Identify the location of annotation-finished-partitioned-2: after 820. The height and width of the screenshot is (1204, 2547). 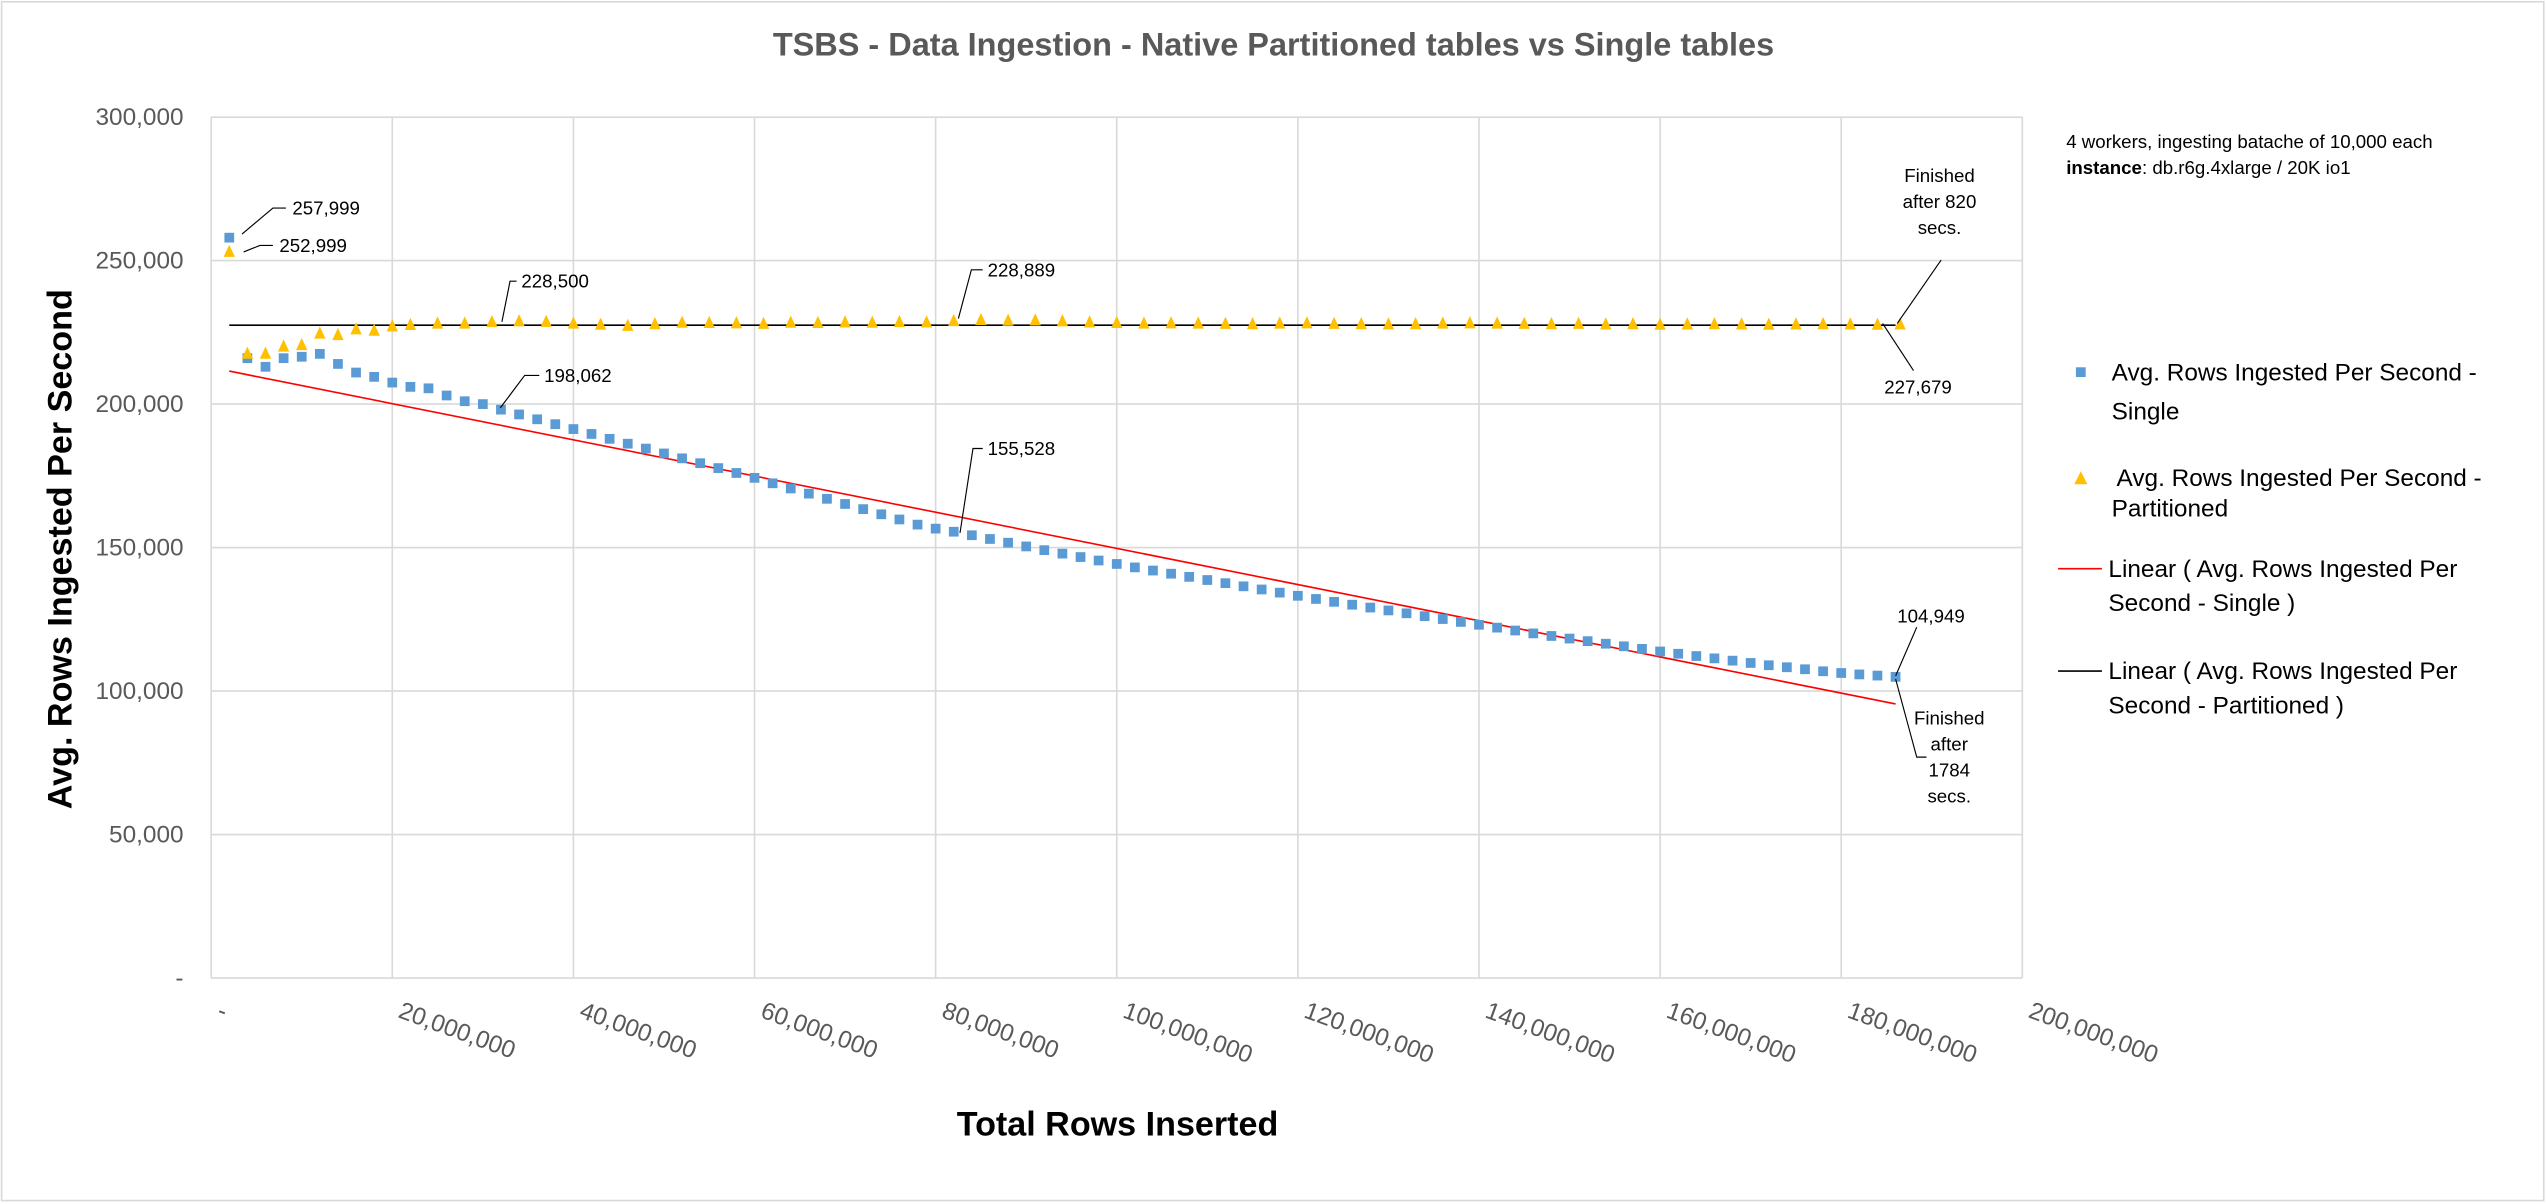
(1940, 201).